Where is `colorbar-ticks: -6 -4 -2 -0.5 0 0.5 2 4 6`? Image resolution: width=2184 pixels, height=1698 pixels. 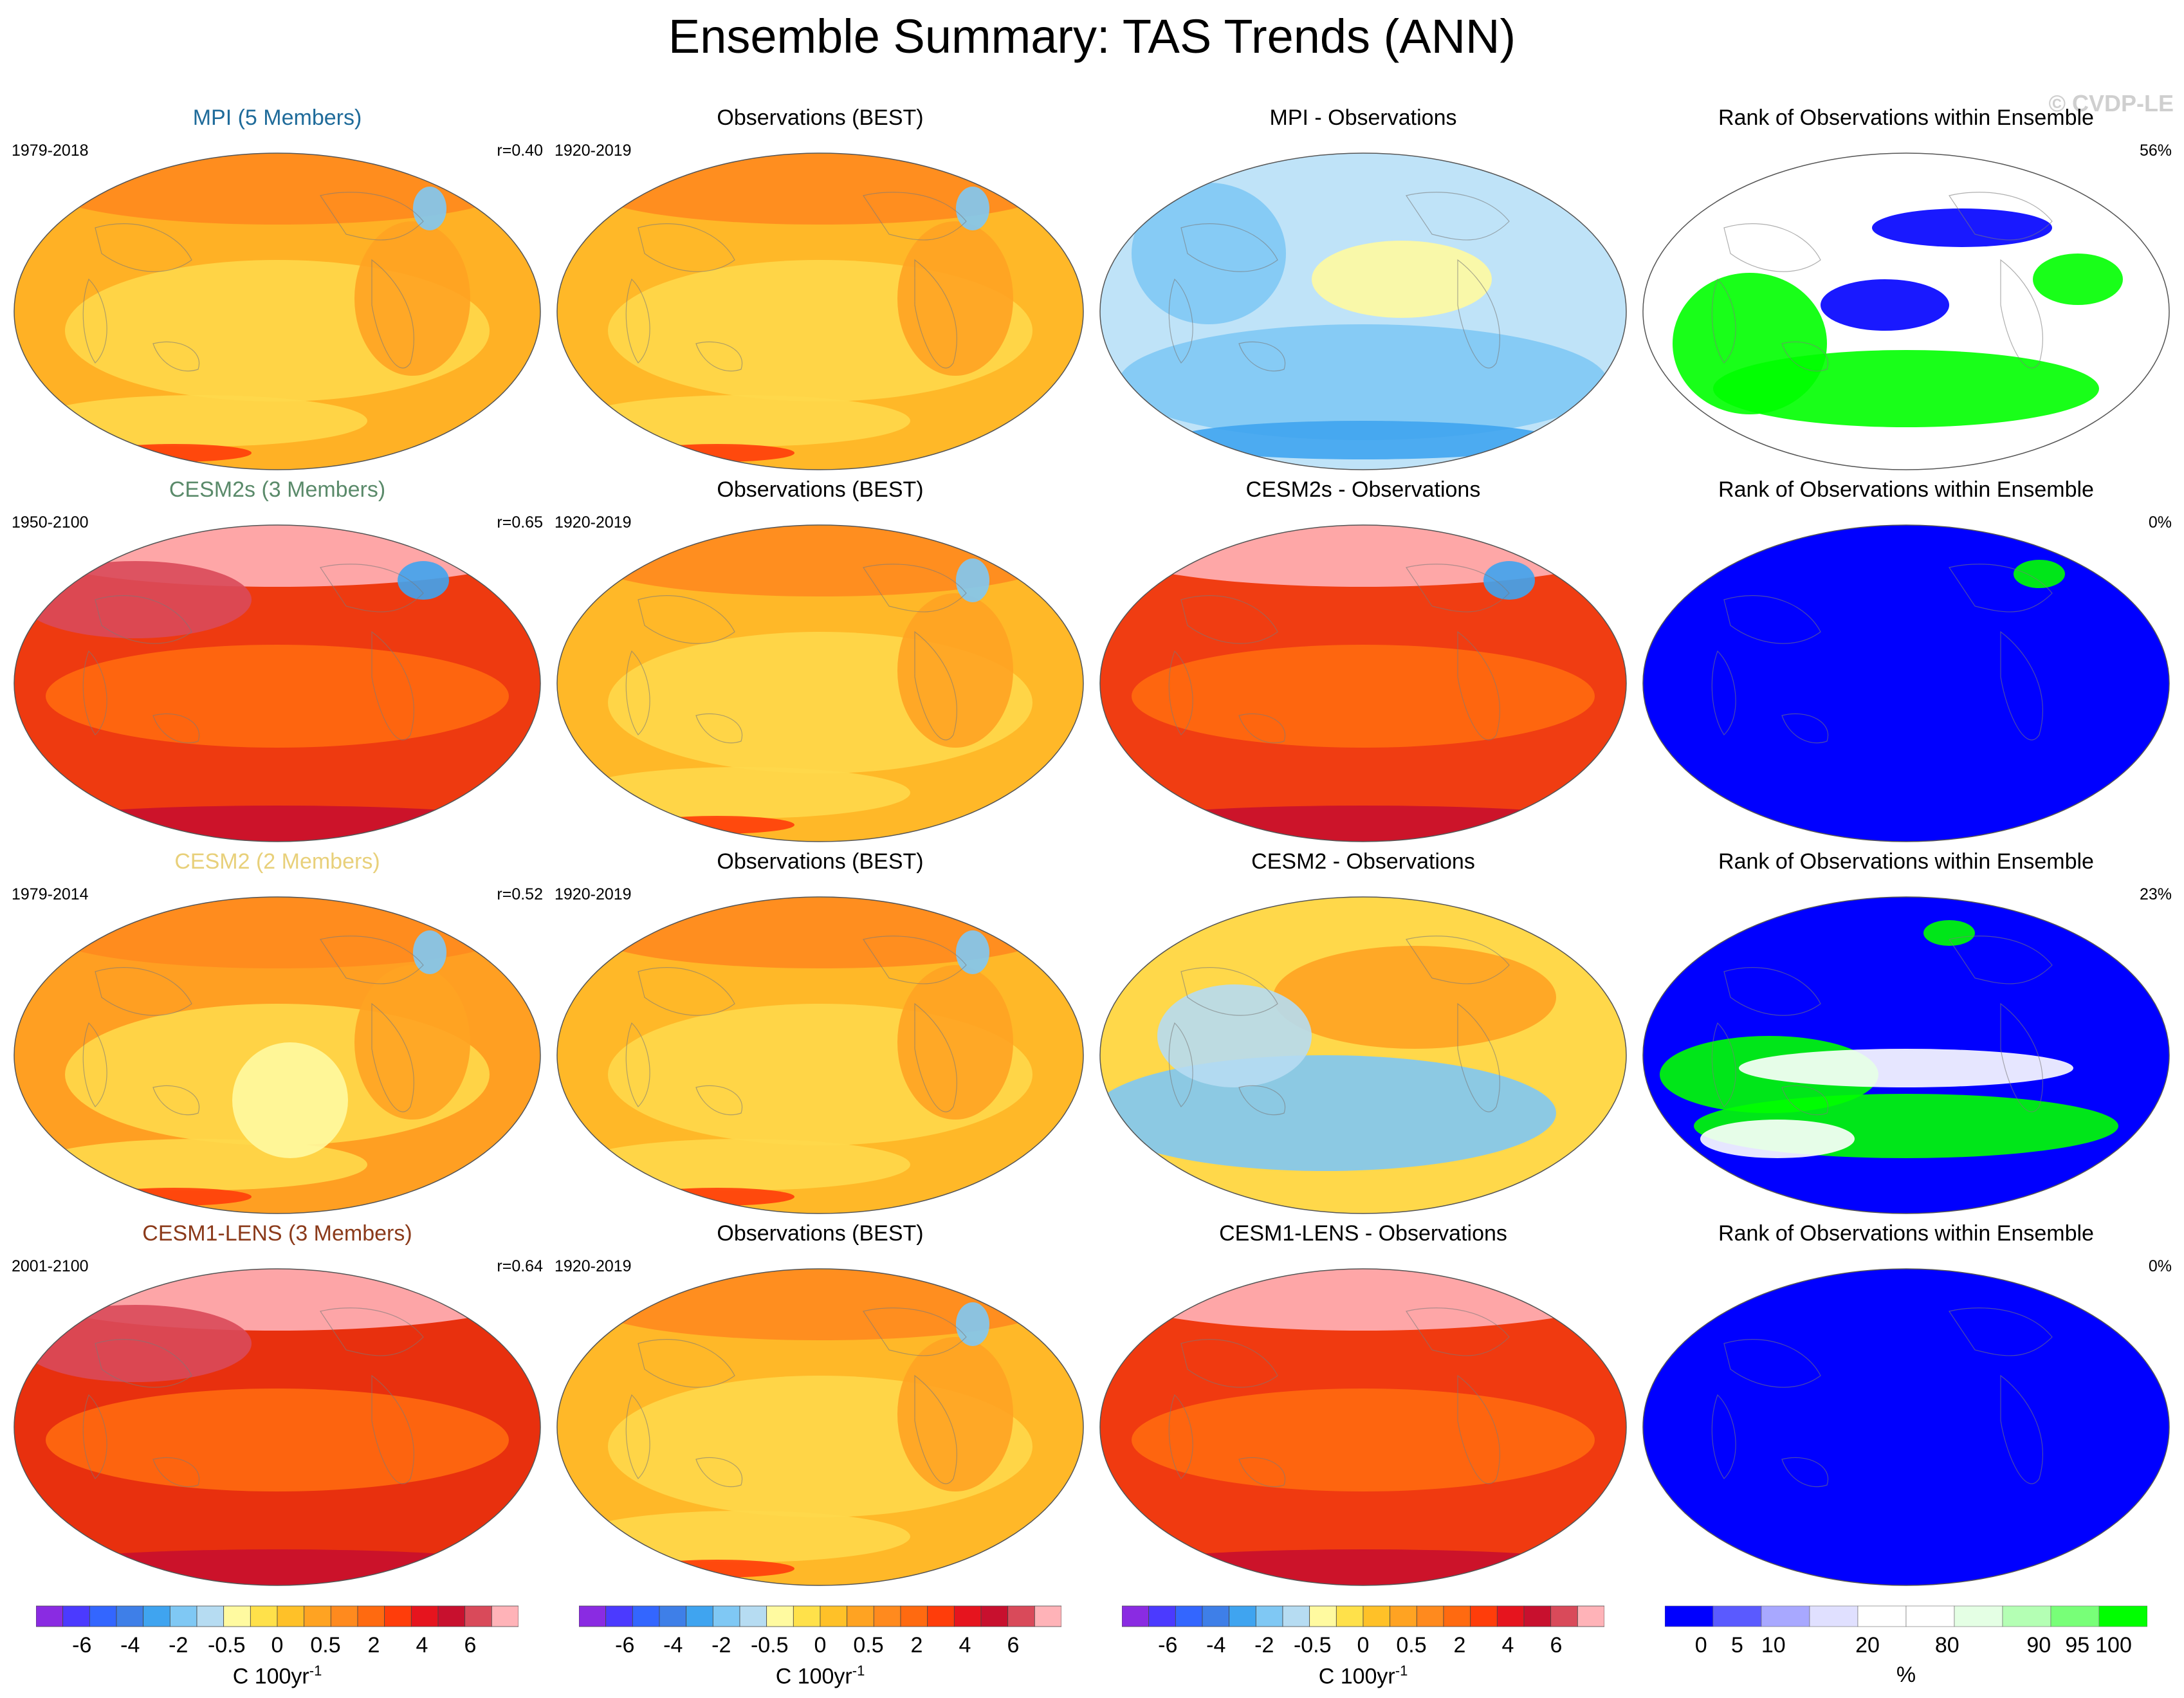
colorbar-ticks: -6 -4 -2 -0.5 0 0.5 2 4 6 is located at coordinates (277, 1646).